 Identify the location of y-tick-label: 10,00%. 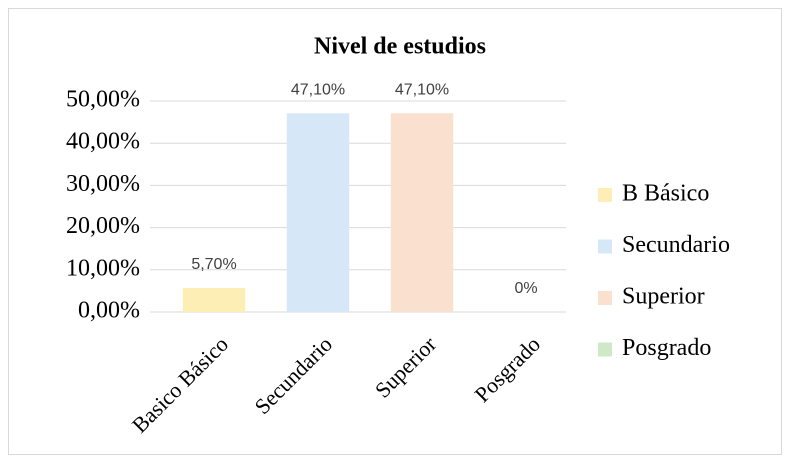
(103, 268).